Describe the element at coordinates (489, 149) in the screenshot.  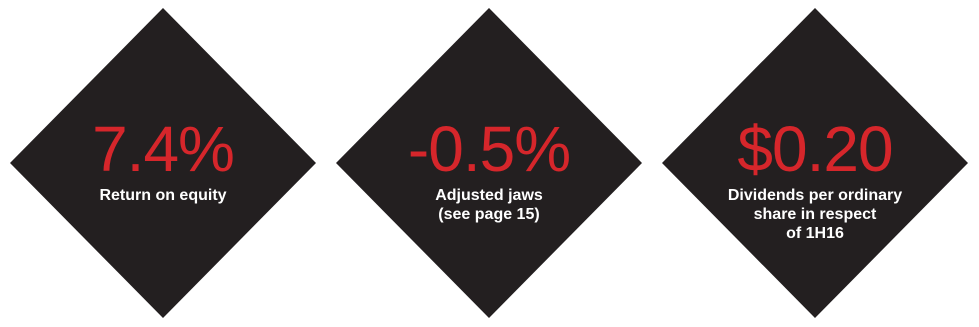
I see `kpi-value: -0.5%` at that location.